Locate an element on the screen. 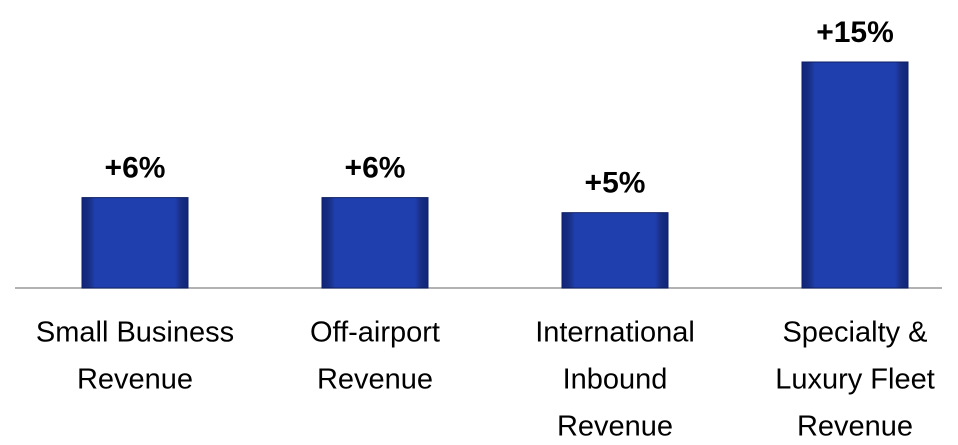 This screenshot has height=445, width=958. x-tick-label: Off-airport is located at coordinates (375, 333).